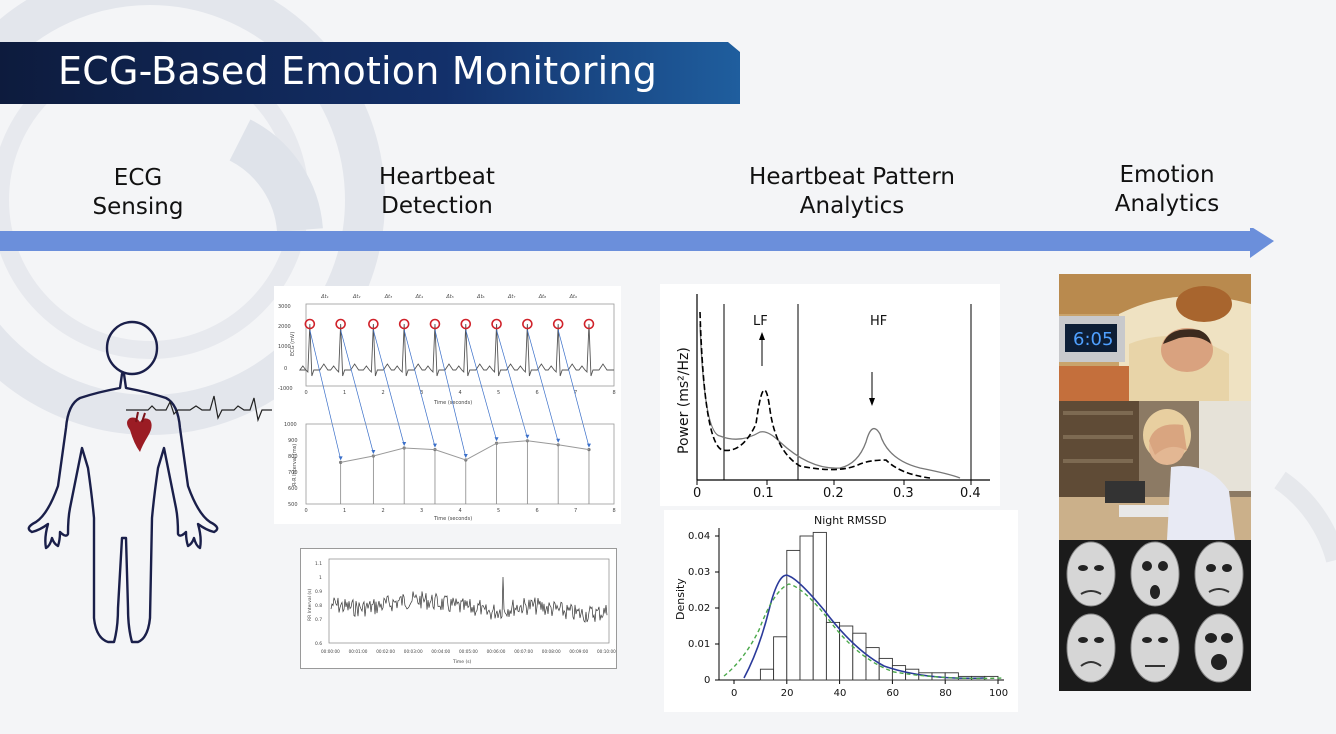 The height and width of the screenshot is (734, 1336). What do you see at coordinates (385, 651) in the screenshot?
I see `rrs-xtick: 00:02:00` at bounding box center [385, 651].